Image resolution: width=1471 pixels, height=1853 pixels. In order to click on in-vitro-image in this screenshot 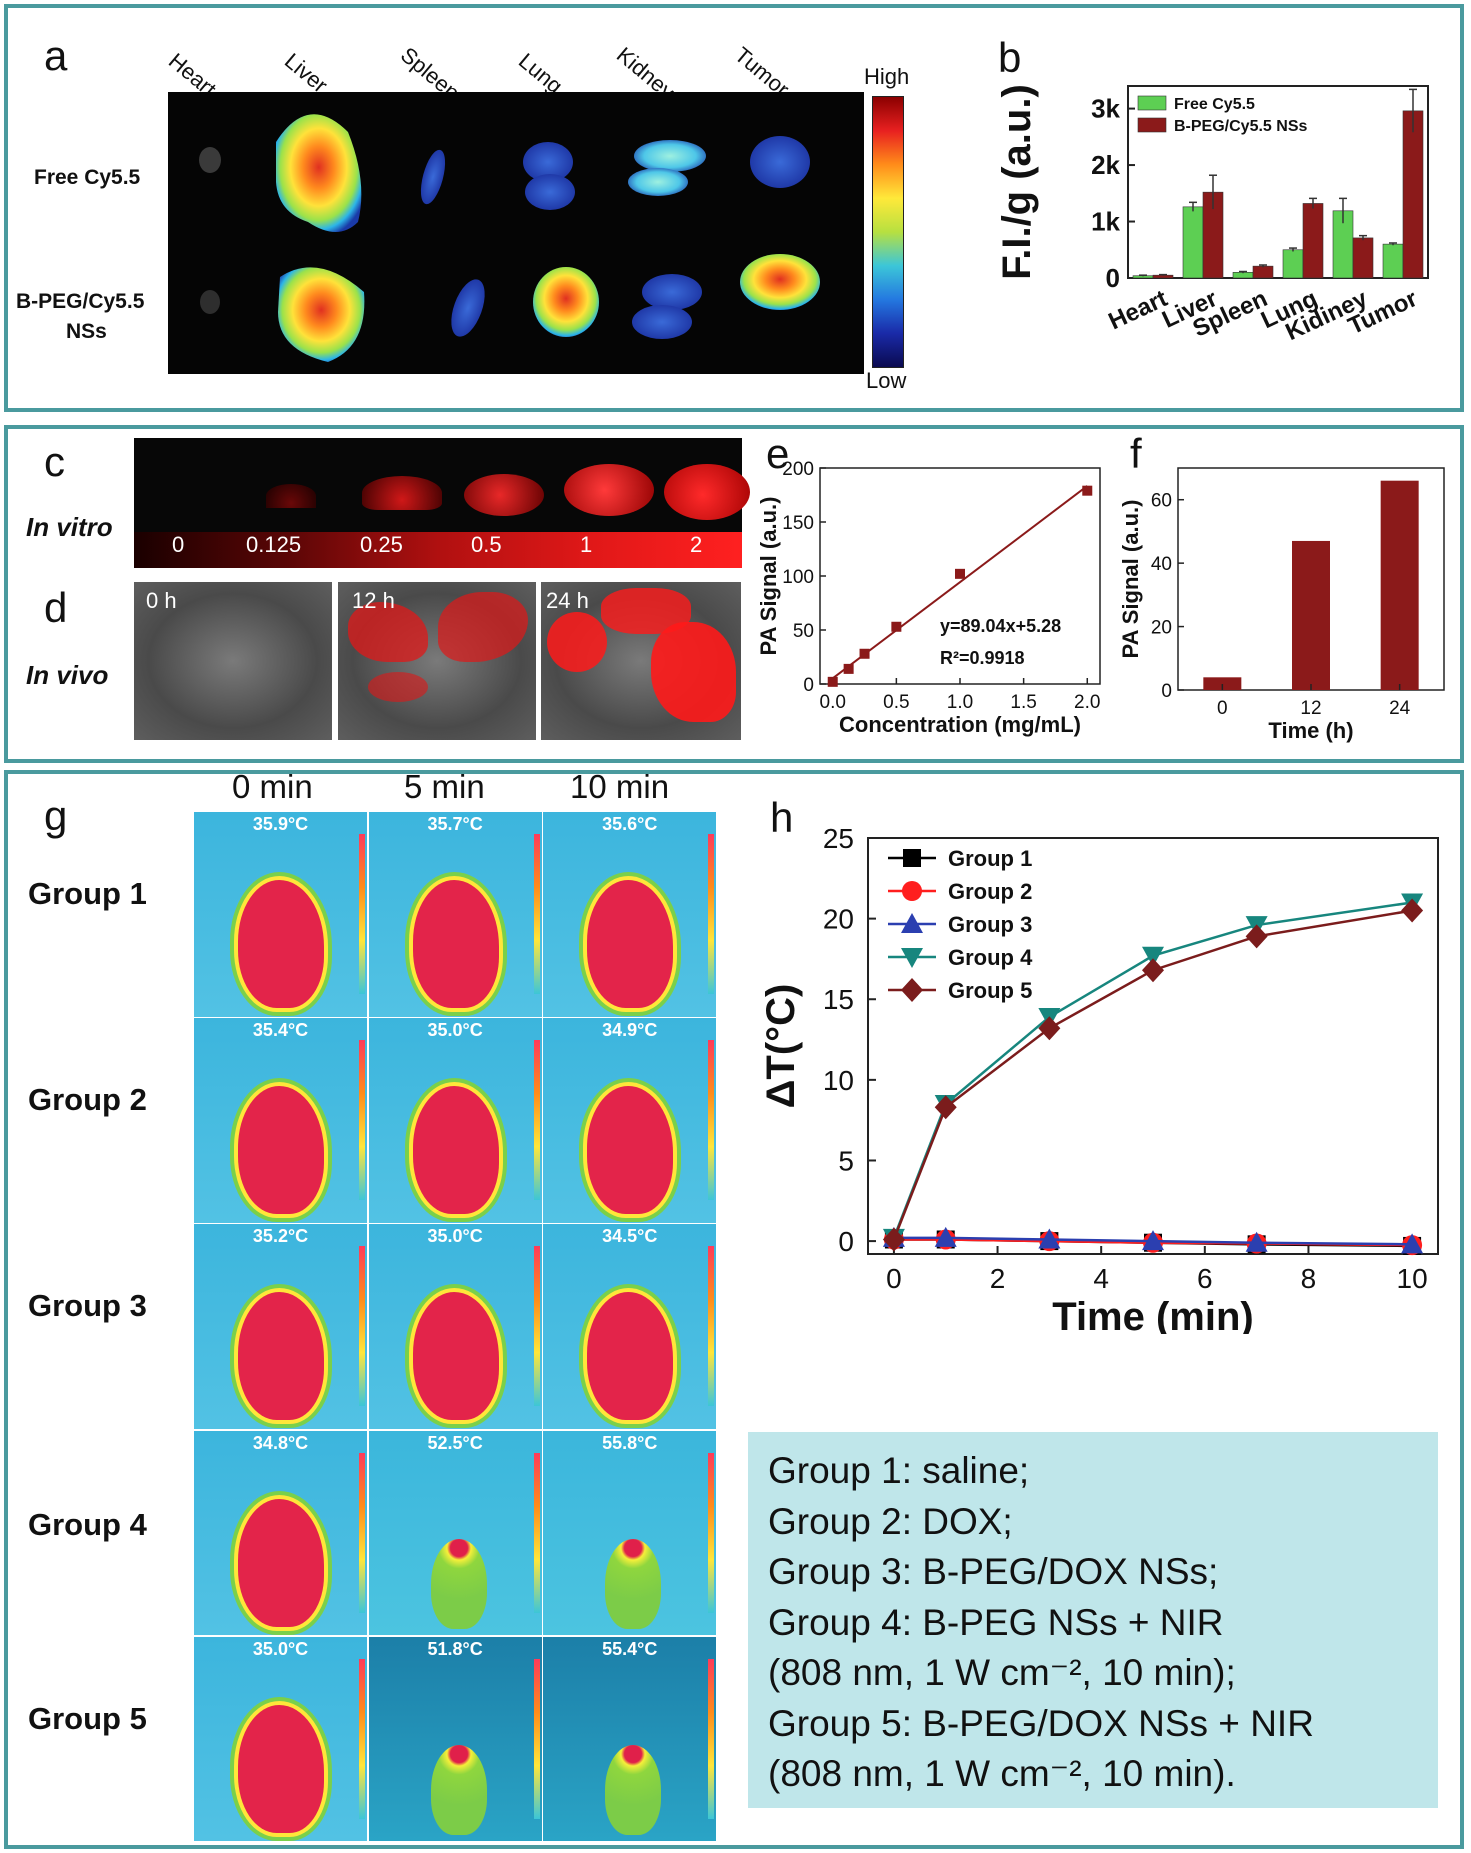, I will do `click(442, 503)`.